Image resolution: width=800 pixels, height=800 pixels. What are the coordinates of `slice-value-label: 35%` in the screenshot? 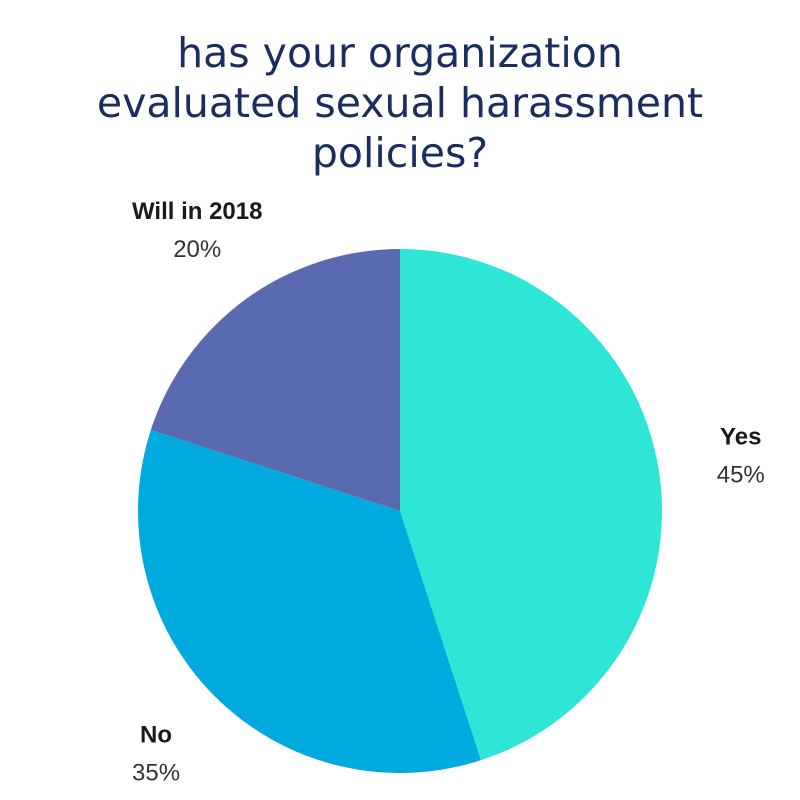 It's located at (156, 772).